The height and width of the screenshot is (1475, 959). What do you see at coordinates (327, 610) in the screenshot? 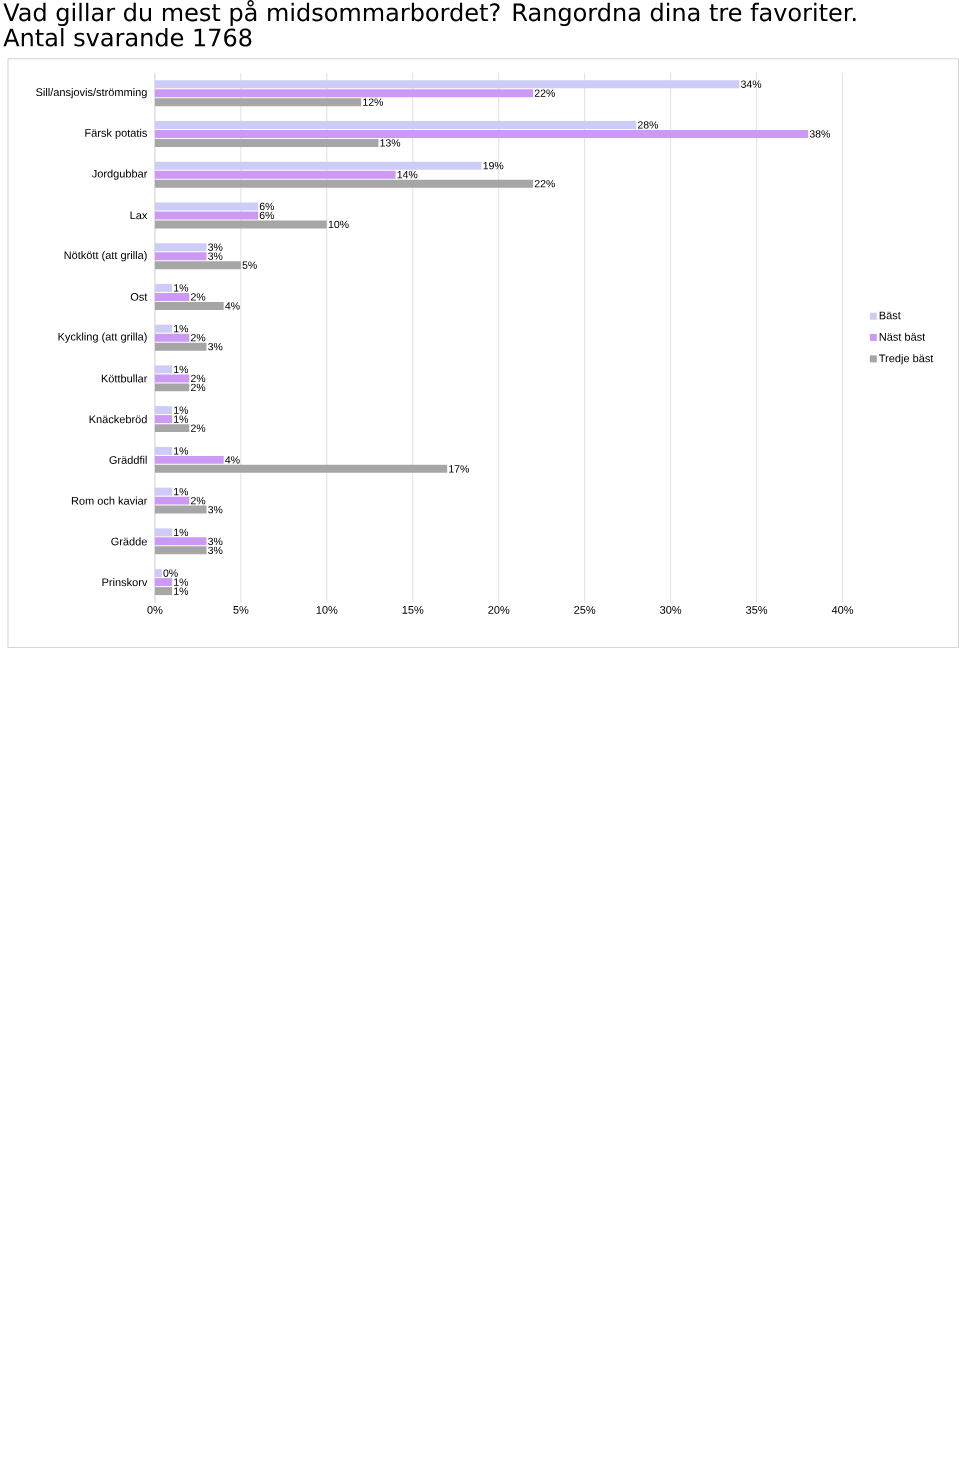
I see `x-tick-label: 10%` at bounding box center [327, 610].